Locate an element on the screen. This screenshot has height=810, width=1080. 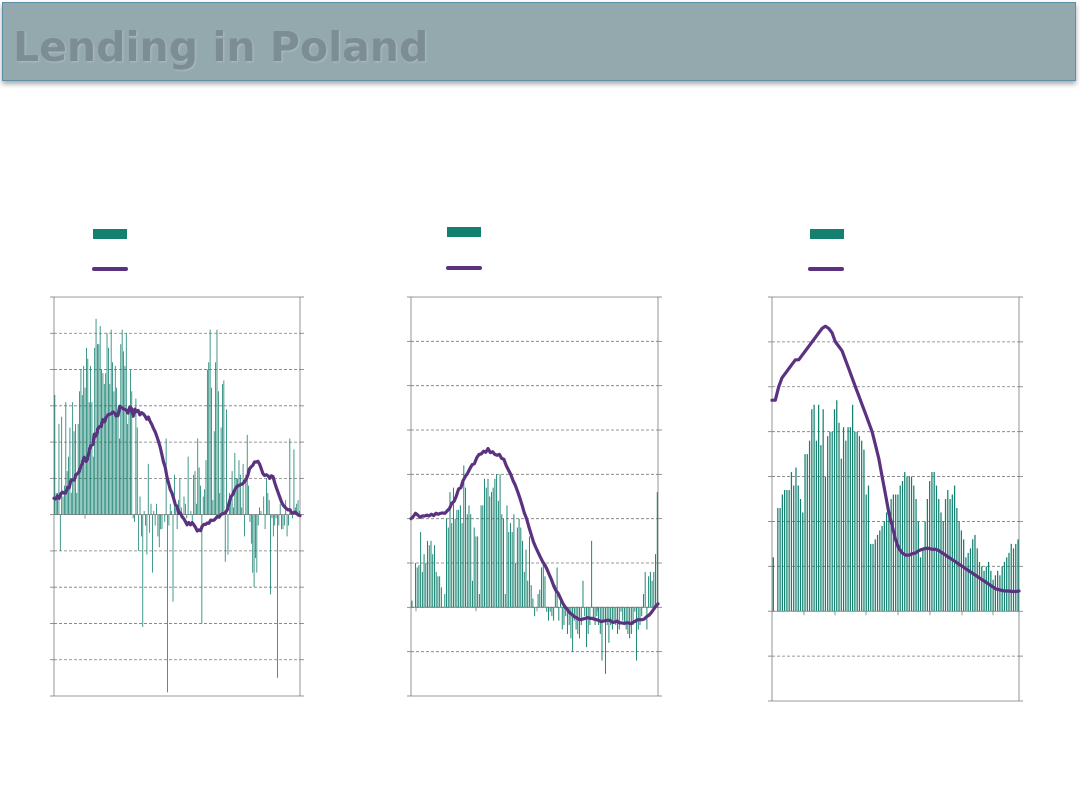
title-banner: Lending in Poland is located at coordinates (539, 41).